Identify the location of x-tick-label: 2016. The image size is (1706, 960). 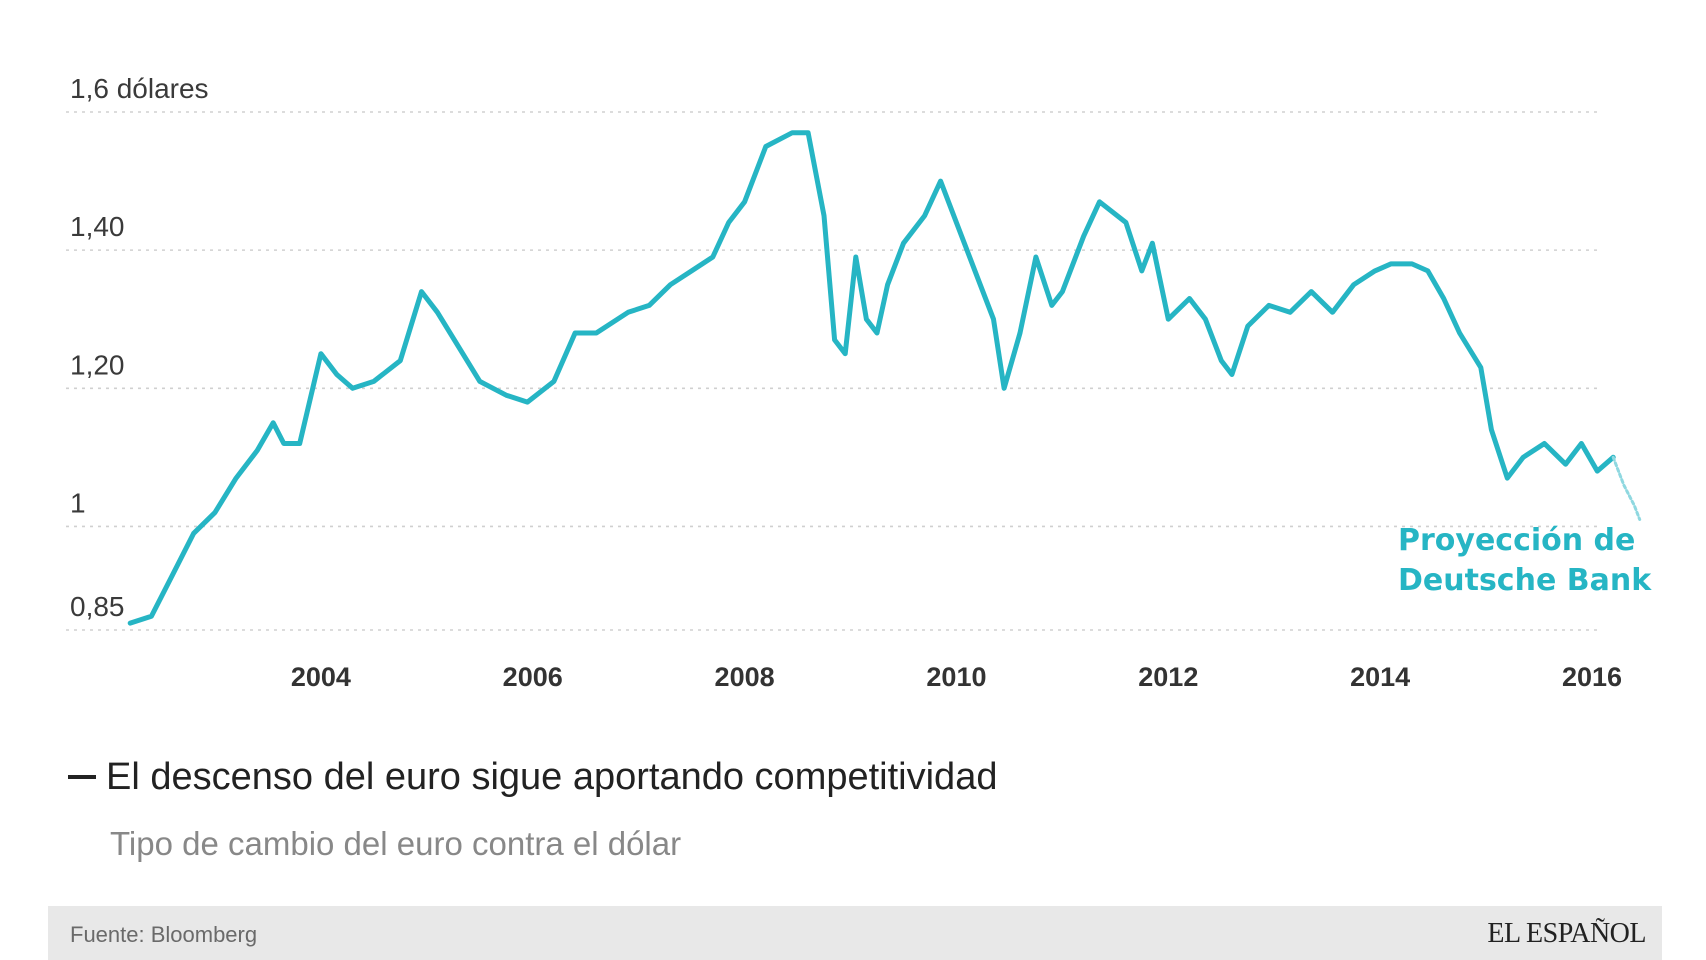
(1592, 677).